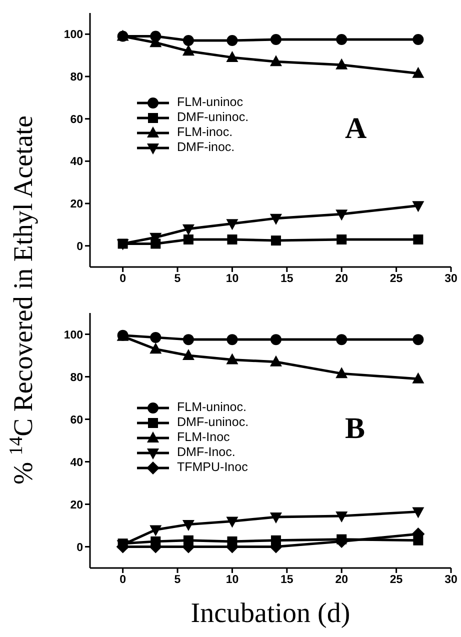  I want to click on x-axis-title: Incubation (d), so click(271, 614).